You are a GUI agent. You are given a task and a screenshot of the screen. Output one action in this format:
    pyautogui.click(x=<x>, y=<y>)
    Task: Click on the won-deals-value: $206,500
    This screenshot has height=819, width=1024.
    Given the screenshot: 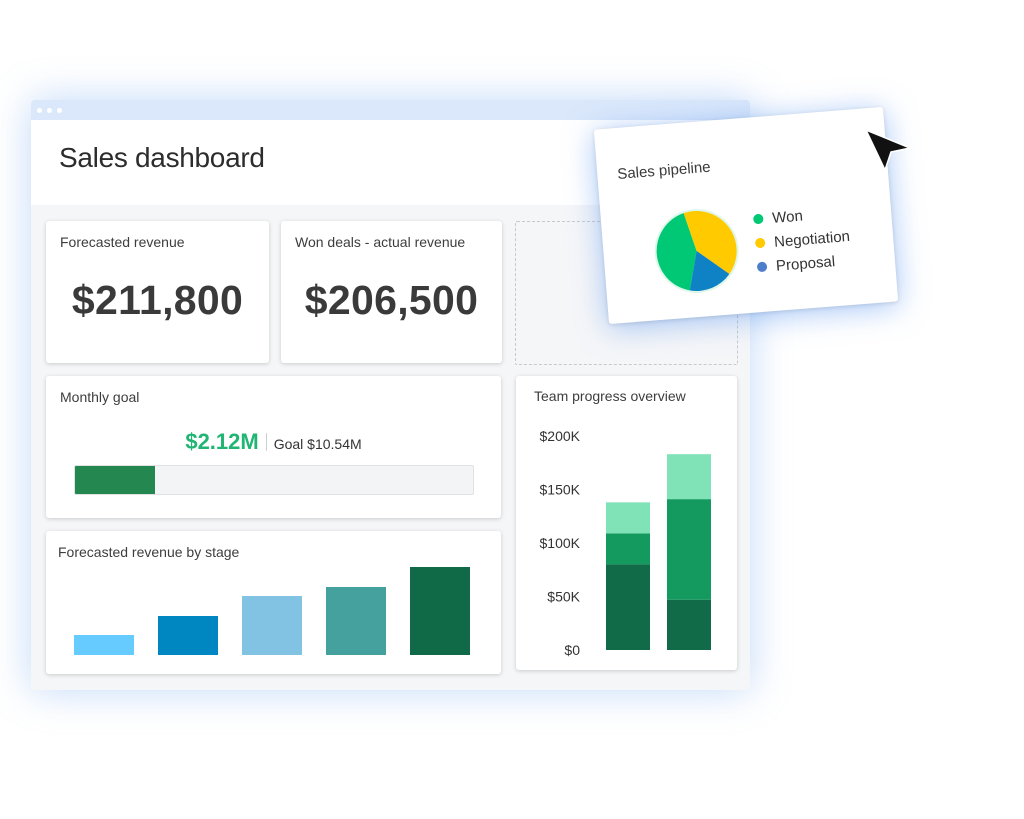 What is the action you would take?
    pyautogui.click(x=391, y=300)
    